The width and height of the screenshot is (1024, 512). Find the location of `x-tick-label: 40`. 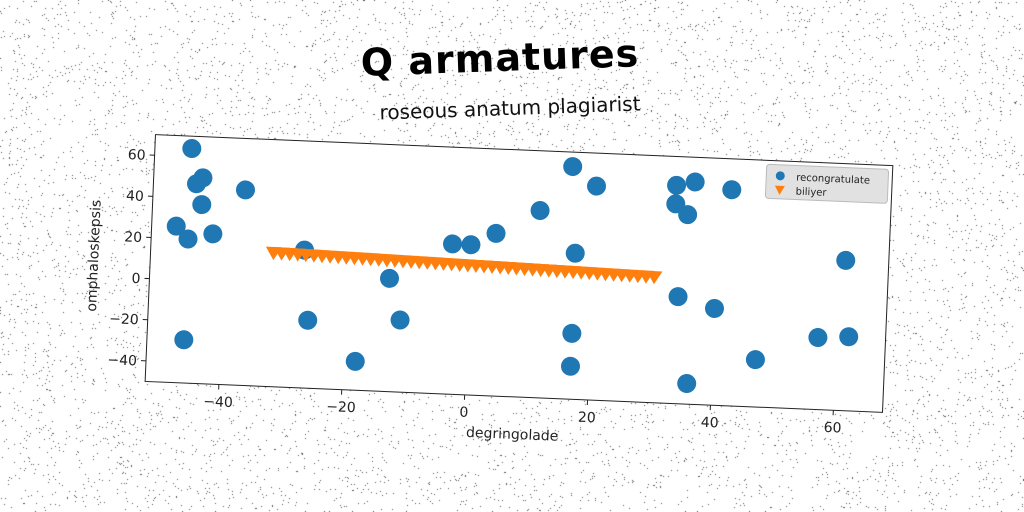

x-tick-label: 40 is located at coordinates (709, 423).